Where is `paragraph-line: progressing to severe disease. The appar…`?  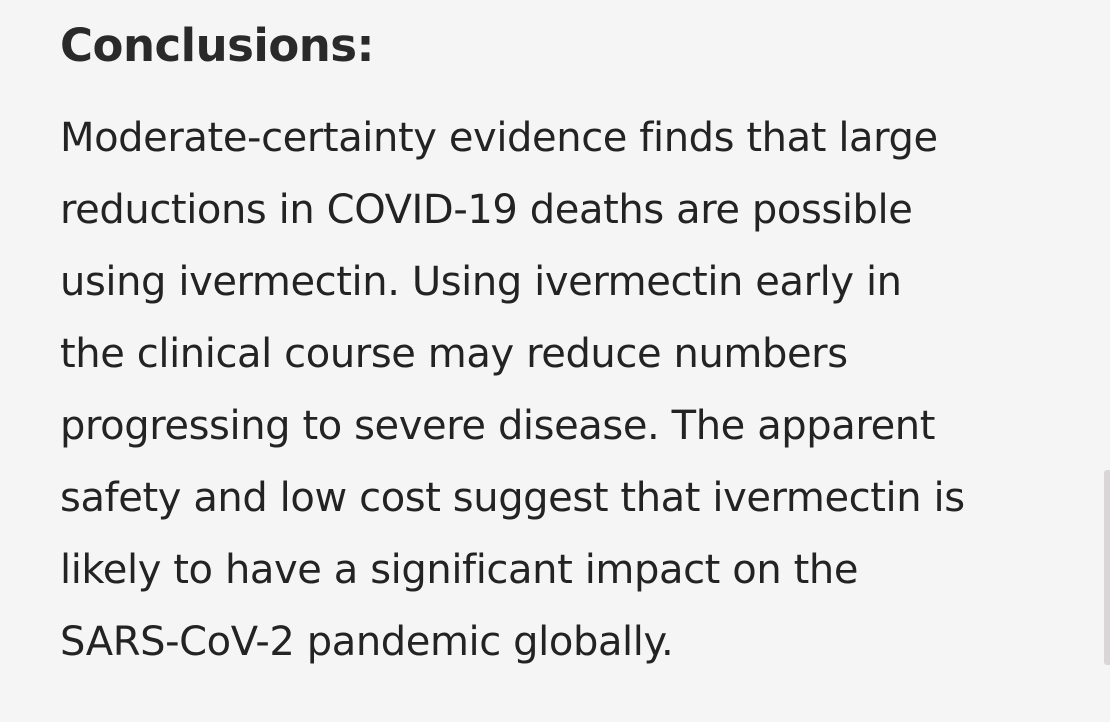 paragraph-line: progressing to severe disease. The appar… is located at coordinates (498, 426).